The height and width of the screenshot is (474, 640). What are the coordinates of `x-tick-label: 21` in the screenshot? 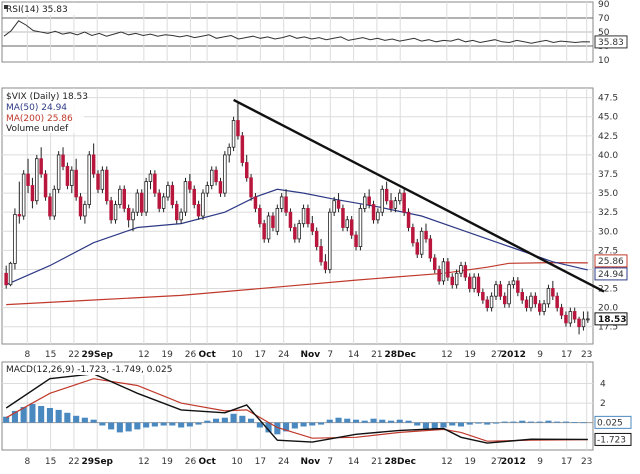 It's located at (376, 462).